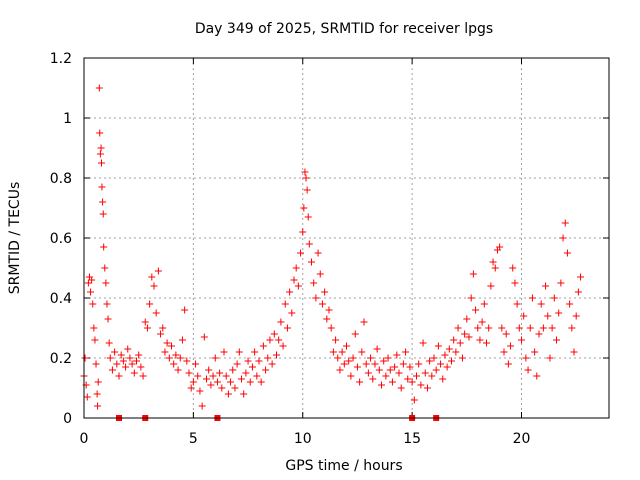 The width and height of the screenshot is (640, 480). Describe the element at coordinates (522, 439) in the screenshot. I see `x-tick-label: 20` at that location.